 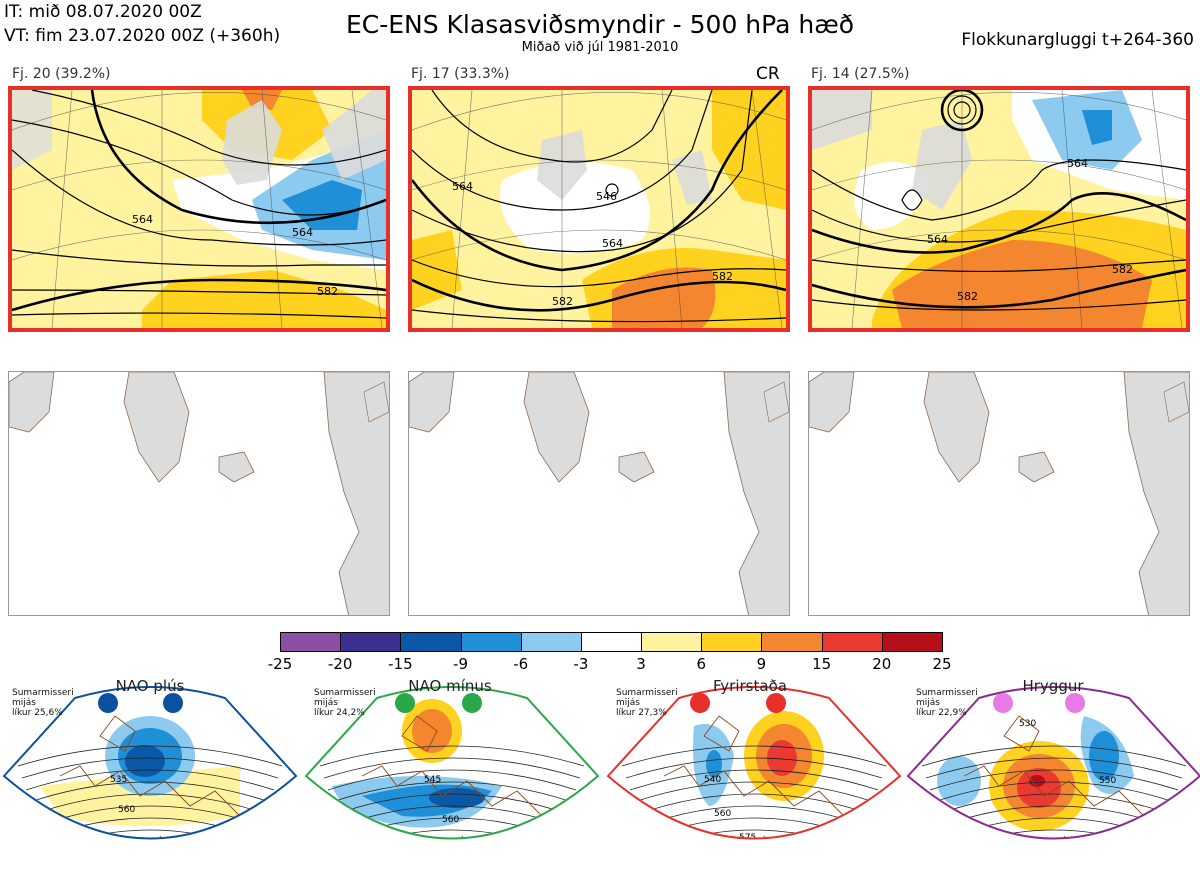 What do you see at coordinates (761, 664) in the screenshot?
I see `colorbar-tick-label: 9` at bounding box center [761, 664].